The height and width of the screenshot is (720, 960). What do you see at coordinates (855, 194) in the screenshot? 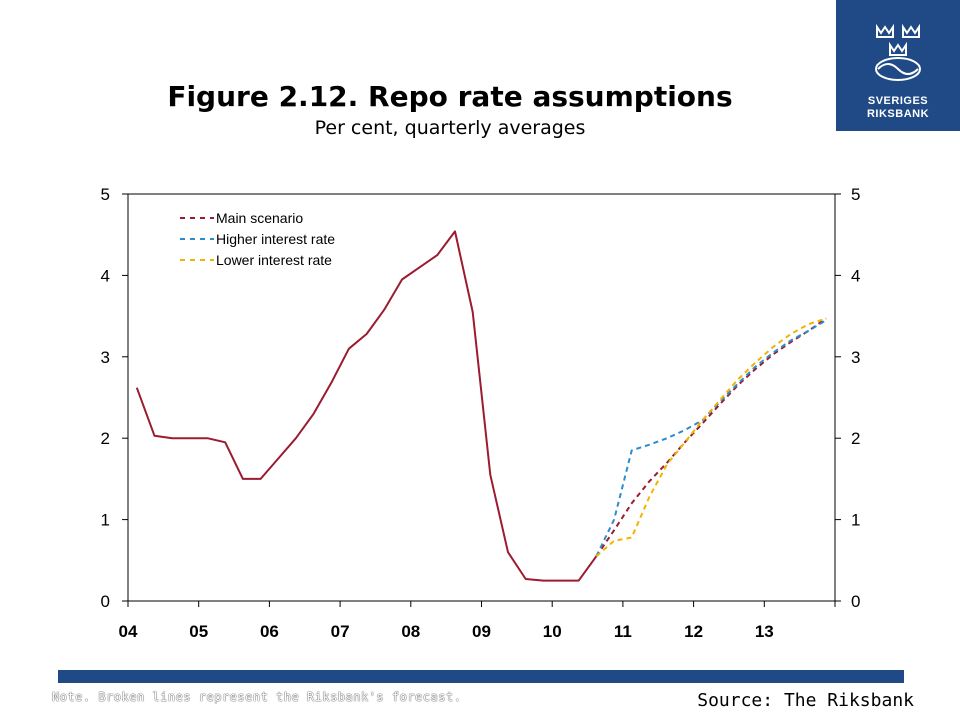
I see `y-tick-label-right: 5` at bounding box center [855, 194].